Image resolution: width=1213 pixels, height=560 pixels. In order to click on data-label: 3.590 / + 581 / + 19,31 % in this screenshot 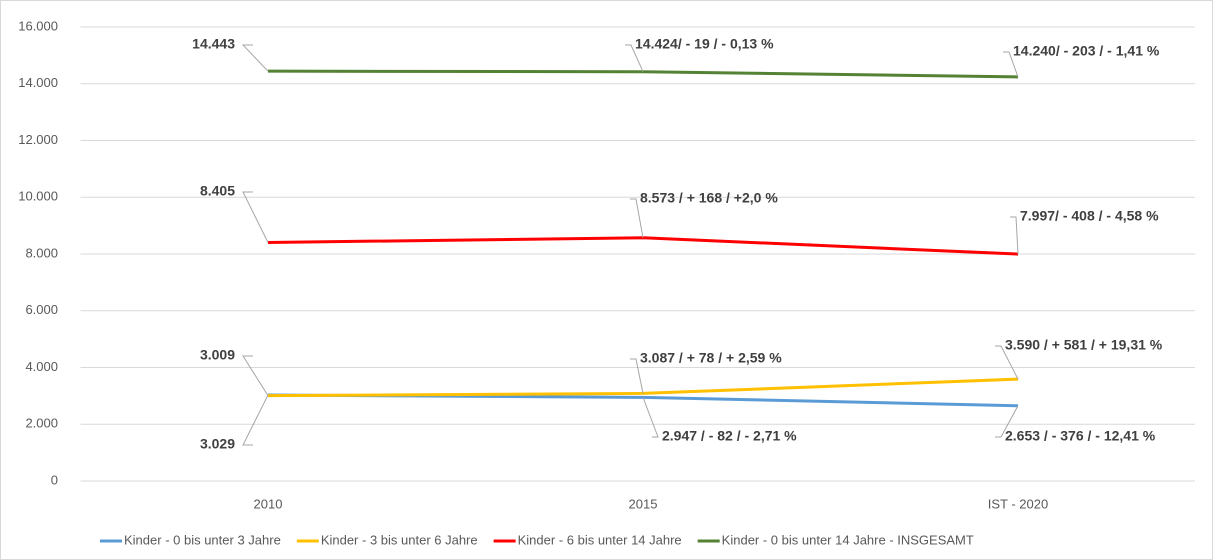, I will do `click(1084, 345)`.